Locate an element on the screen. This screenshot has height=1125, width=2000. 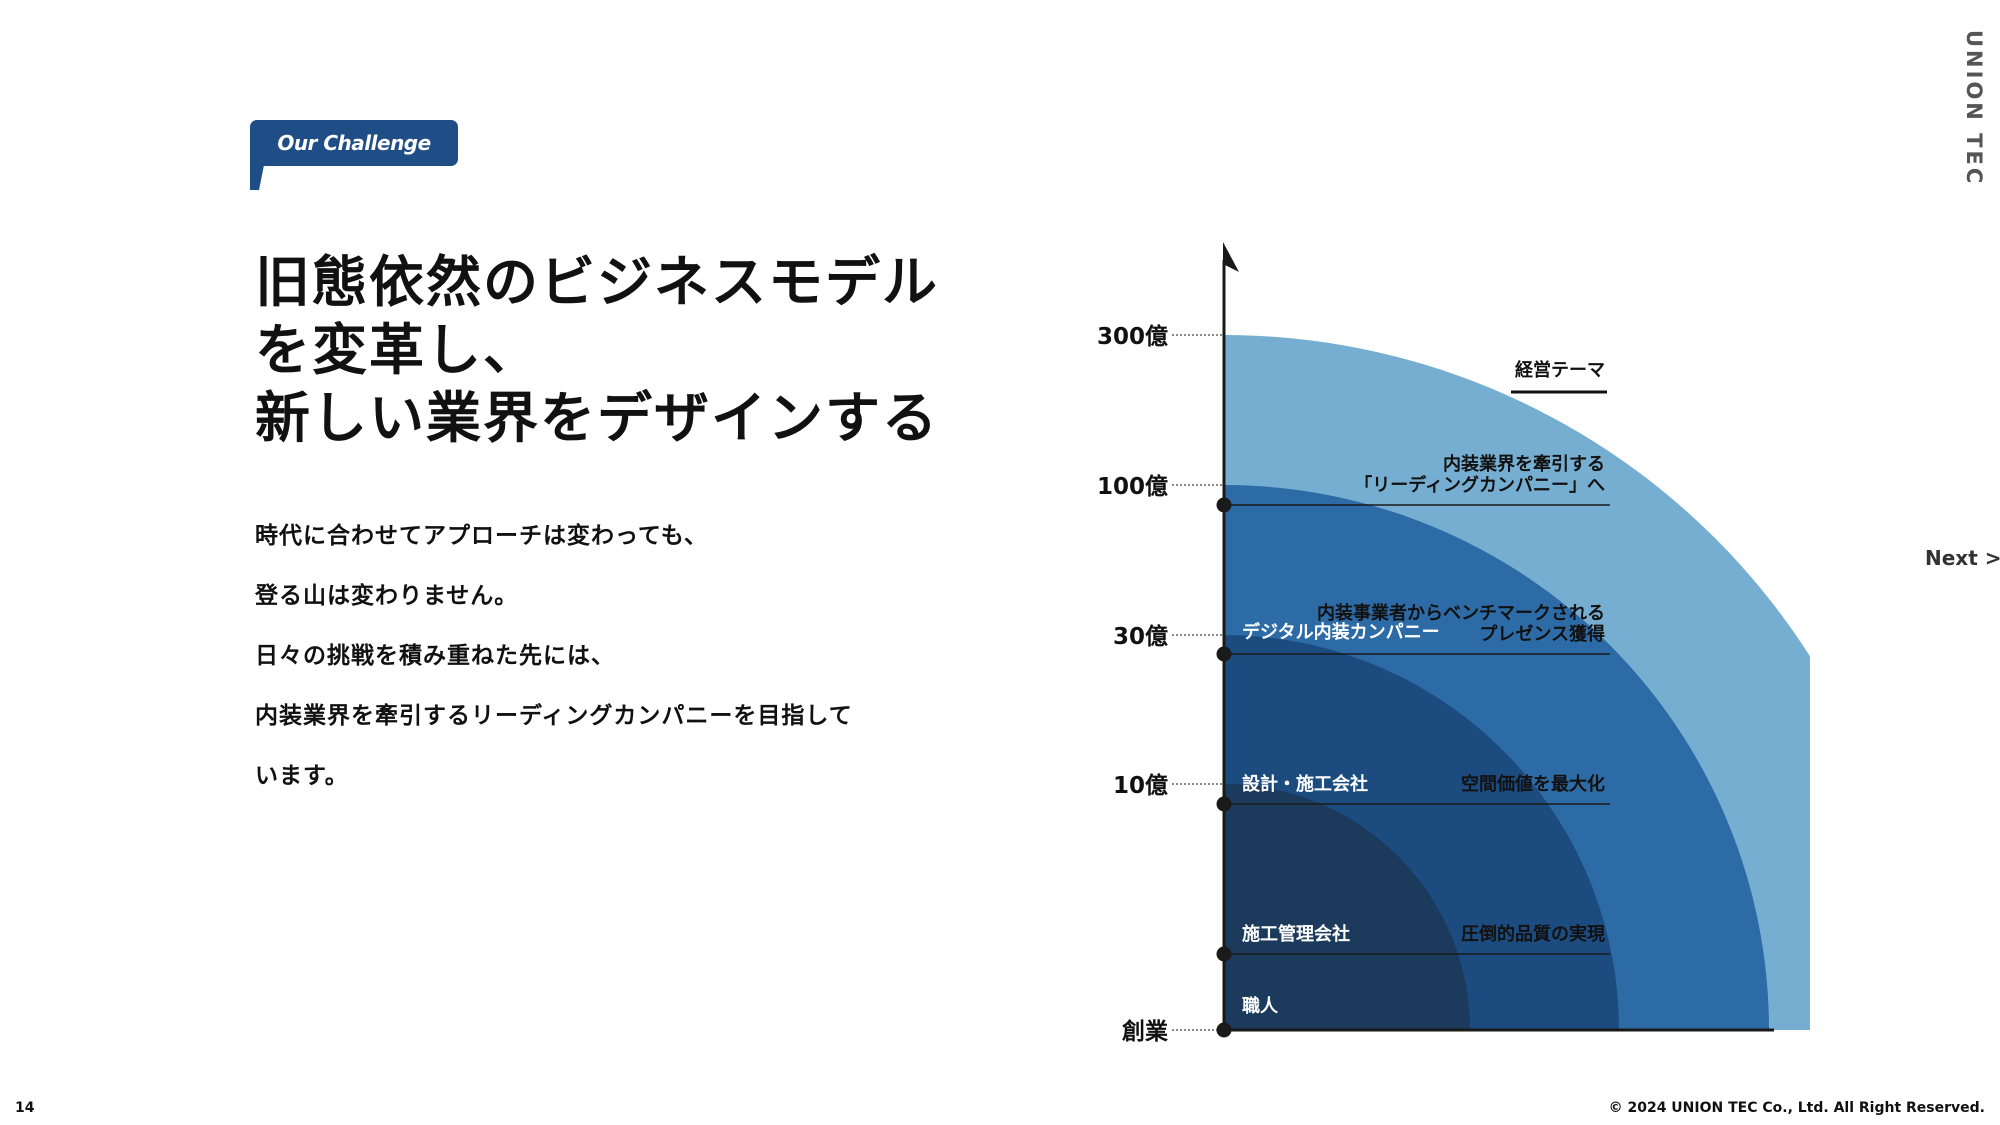
stage-theme-text: 内装事業者からベンチマークされる is located at coordinates (1461, 613).